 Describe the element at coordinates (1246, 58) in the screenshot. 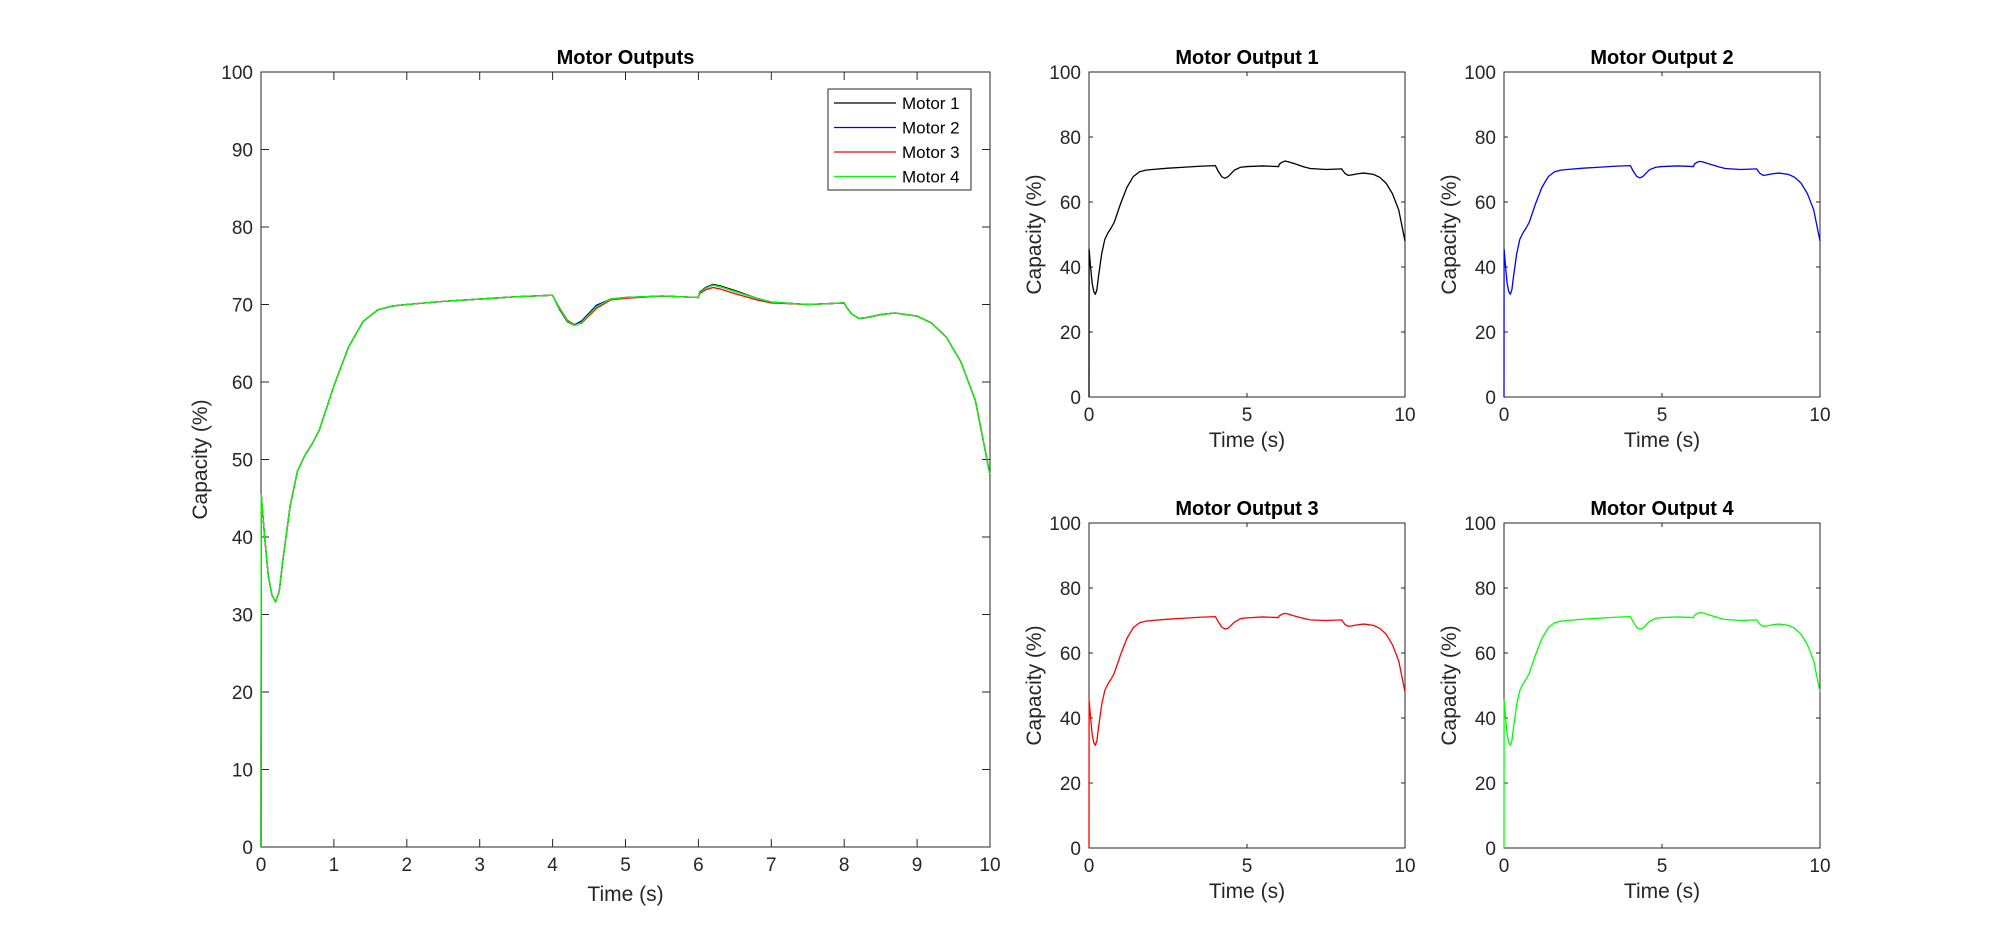

I see `chart-title: Motor Output 1` at that location.